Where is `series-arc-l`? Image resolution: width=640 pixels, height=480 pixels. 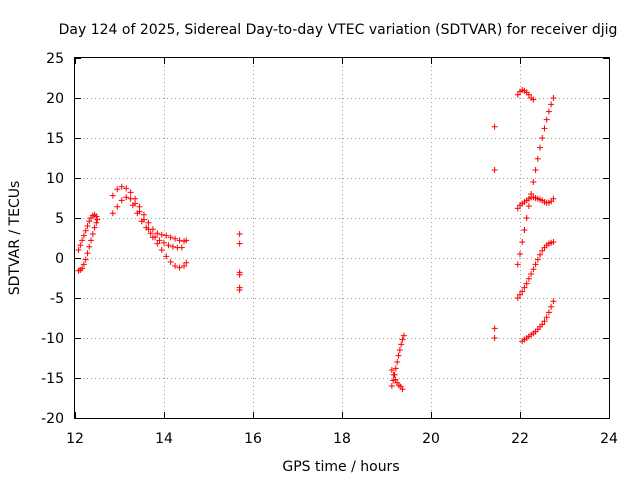 series-arc-l is located at coordinates (535, 181).